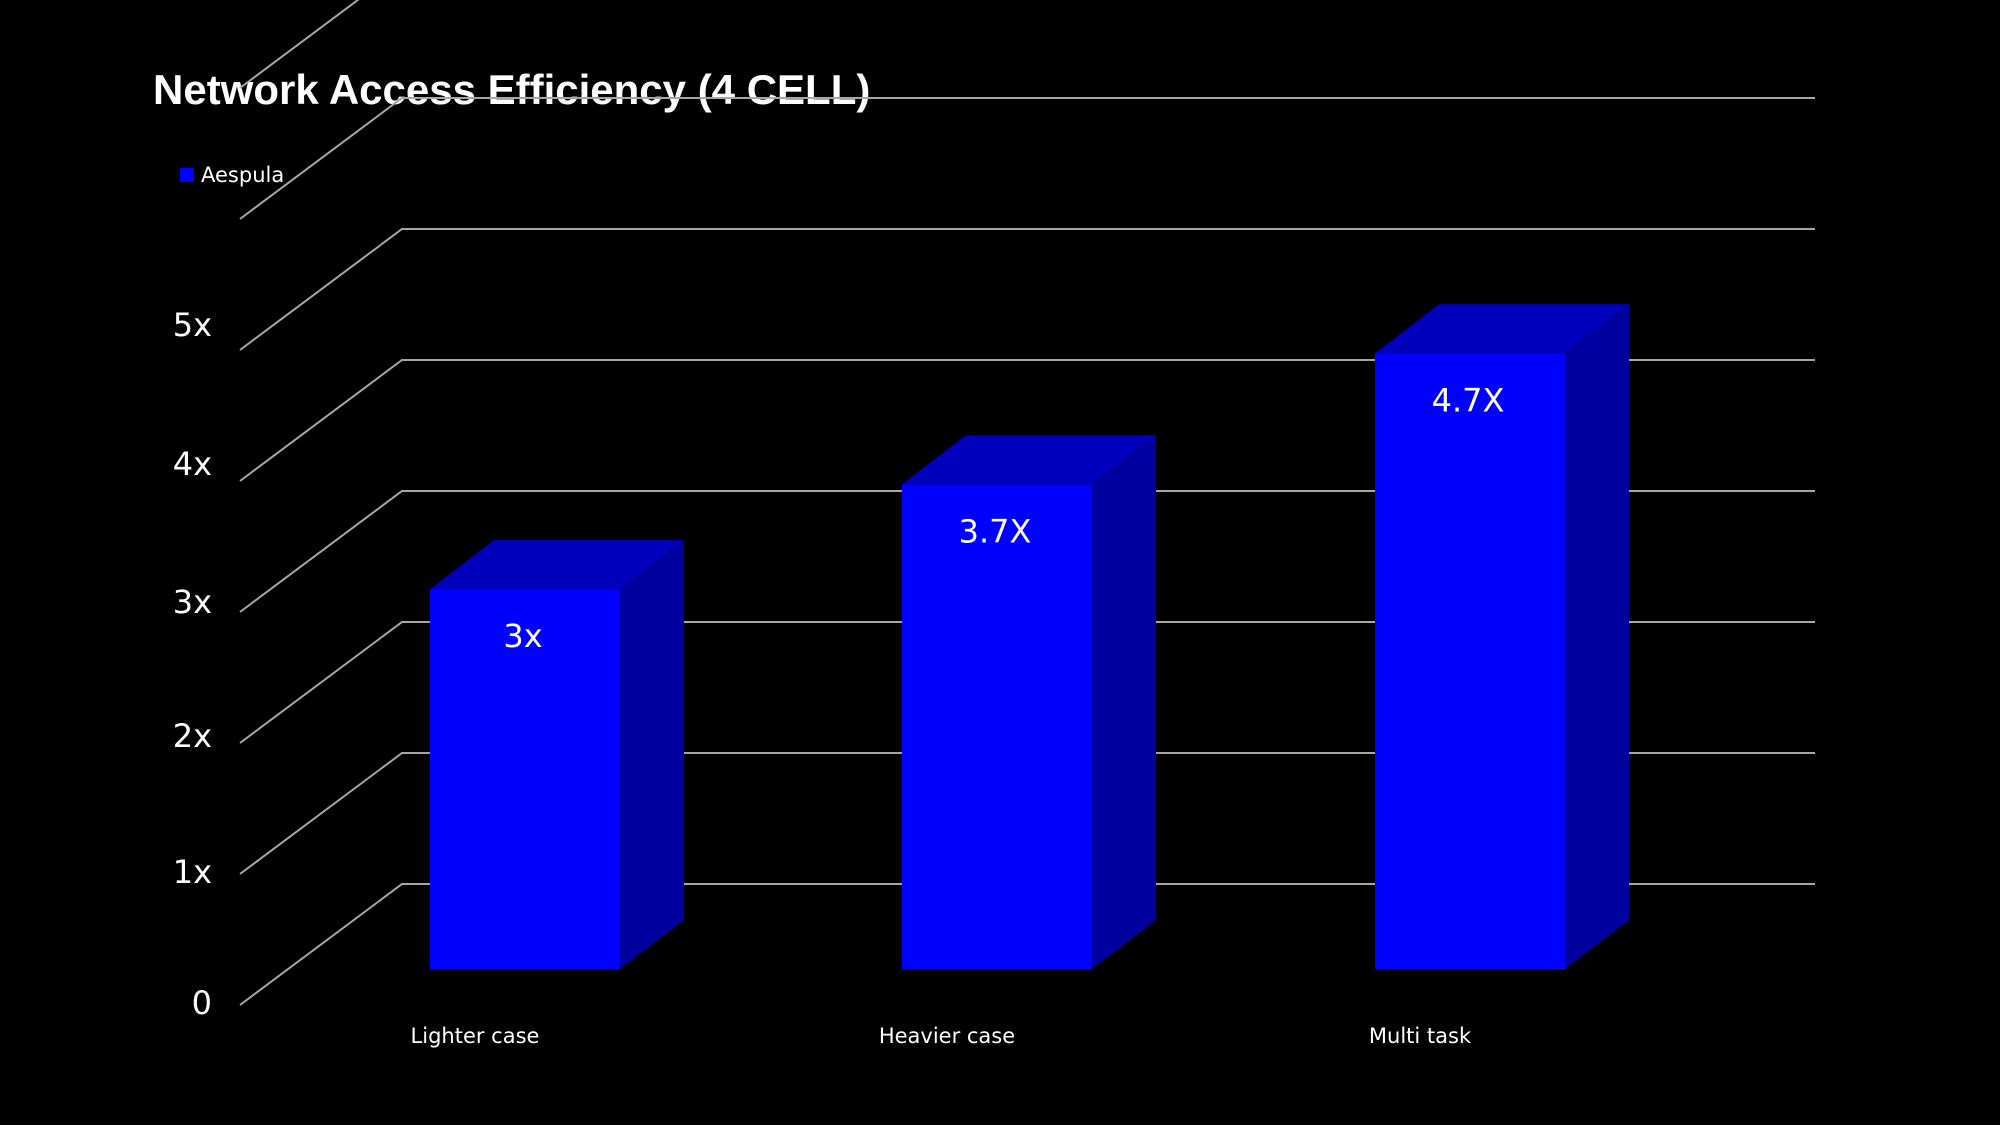  I want to click on legend: Aespula, so click(232, 175).